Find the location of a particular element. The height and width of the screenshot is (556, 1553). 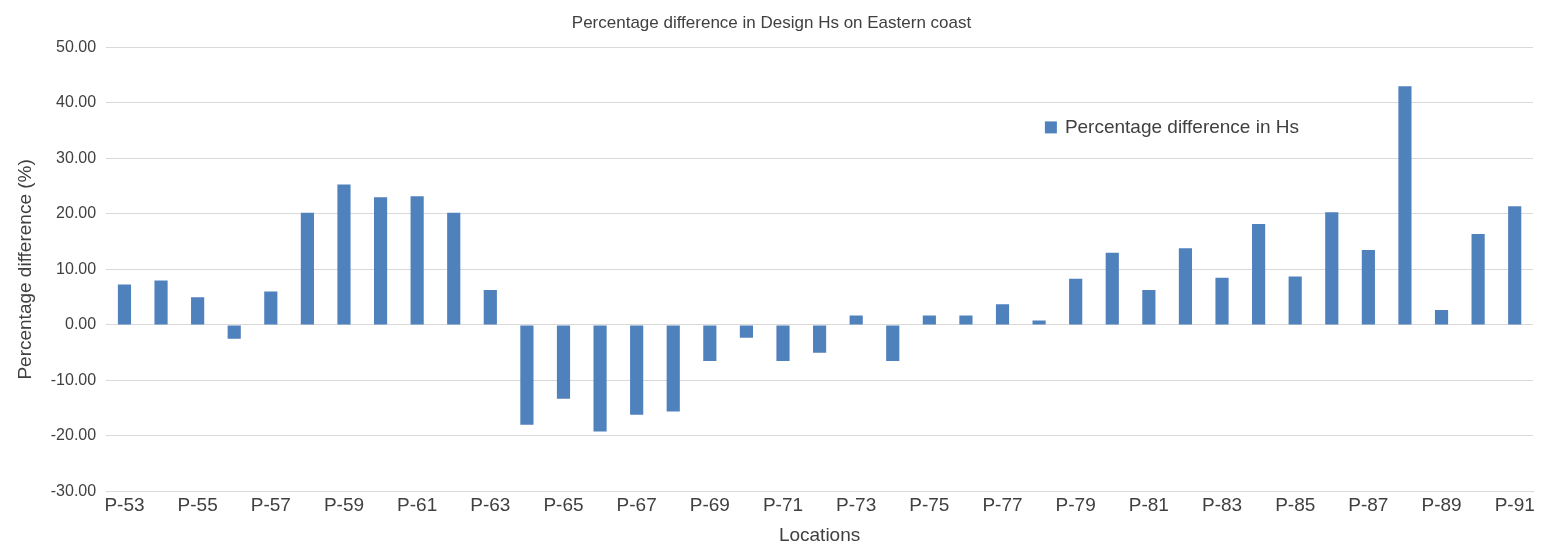

x-tick-label: P-65 is located at coordinates (563, 505).